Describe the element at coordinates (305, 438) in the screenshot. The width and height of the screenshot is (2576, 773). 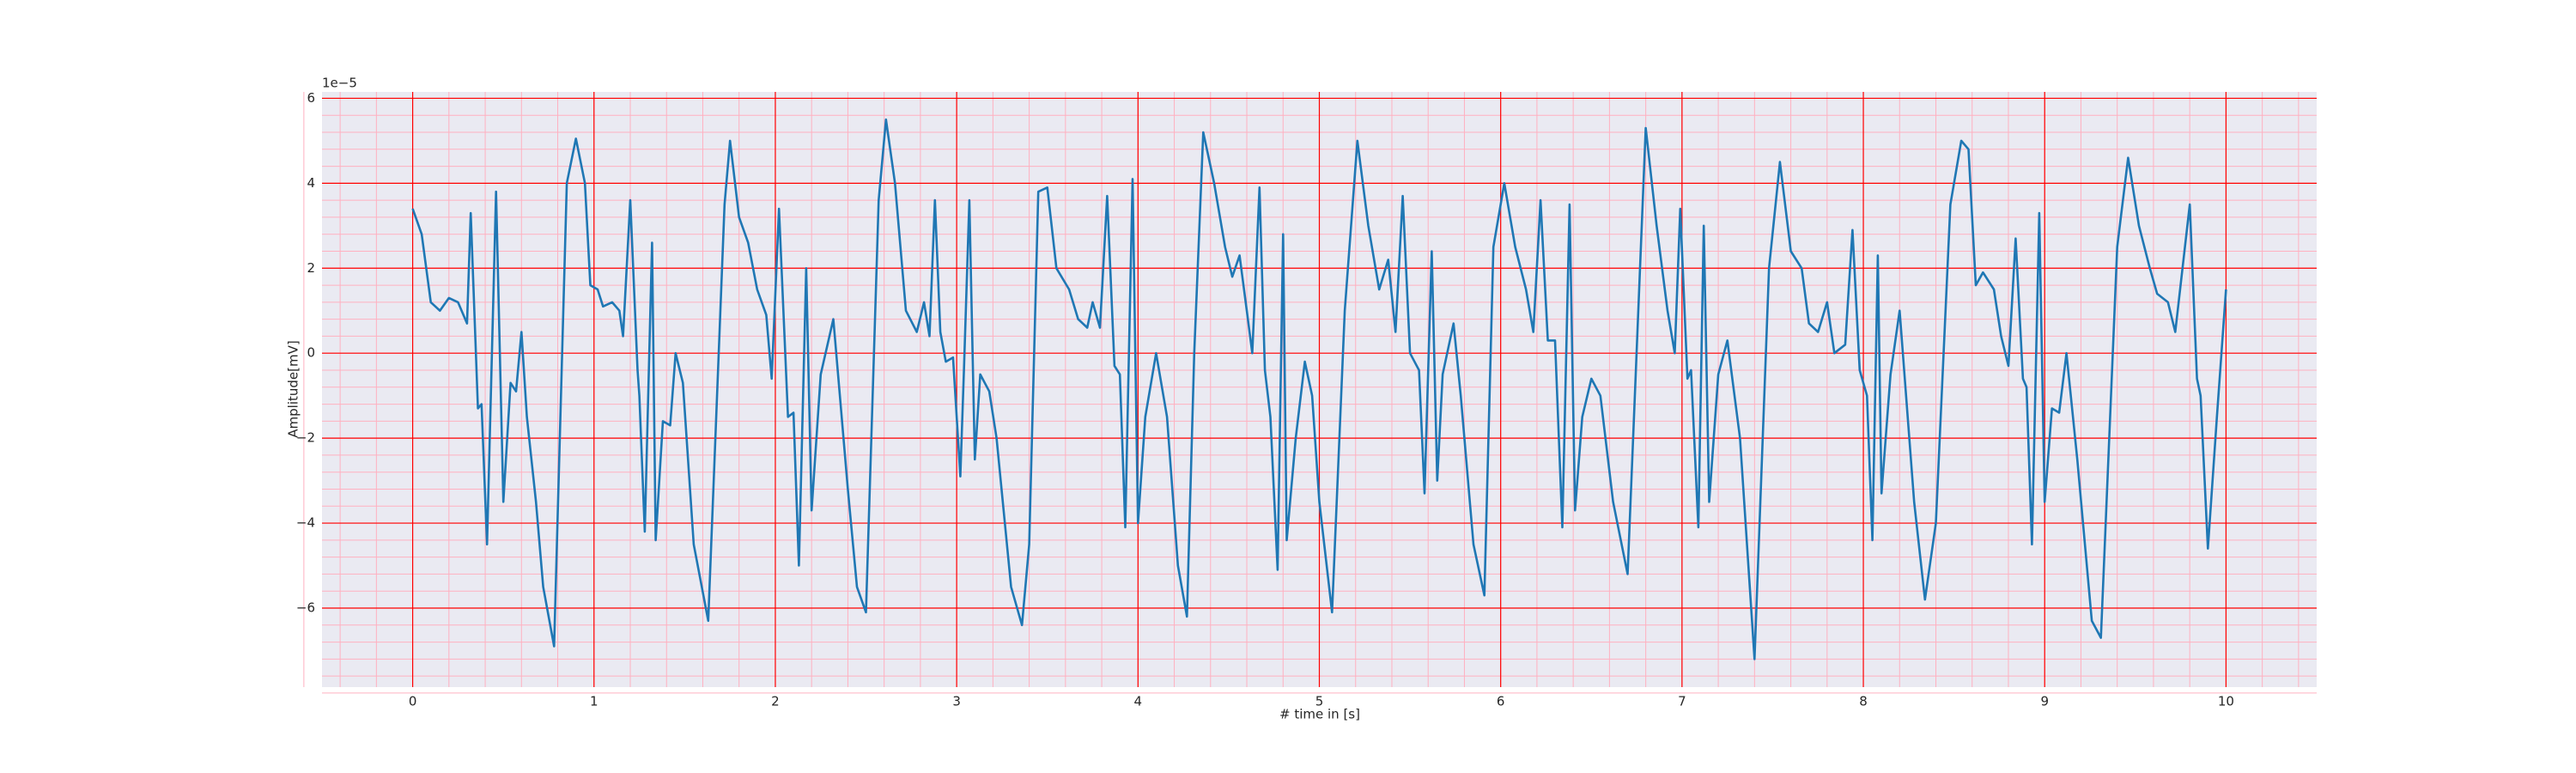
I see `y-tick-label: −2` at that location.